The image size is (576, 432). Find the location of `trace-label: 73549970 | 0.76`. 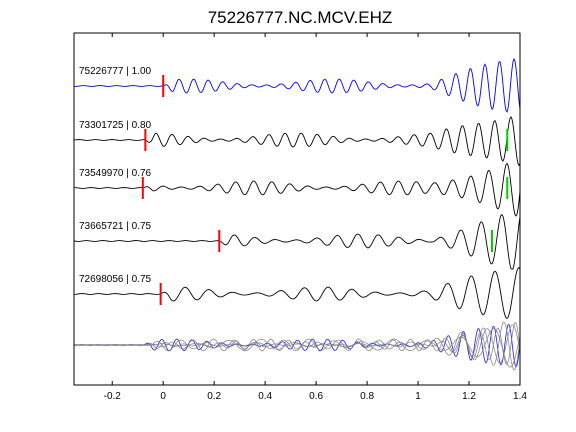

trace-label: 73549970 | 0.76 is located at coordinates (115, 173).